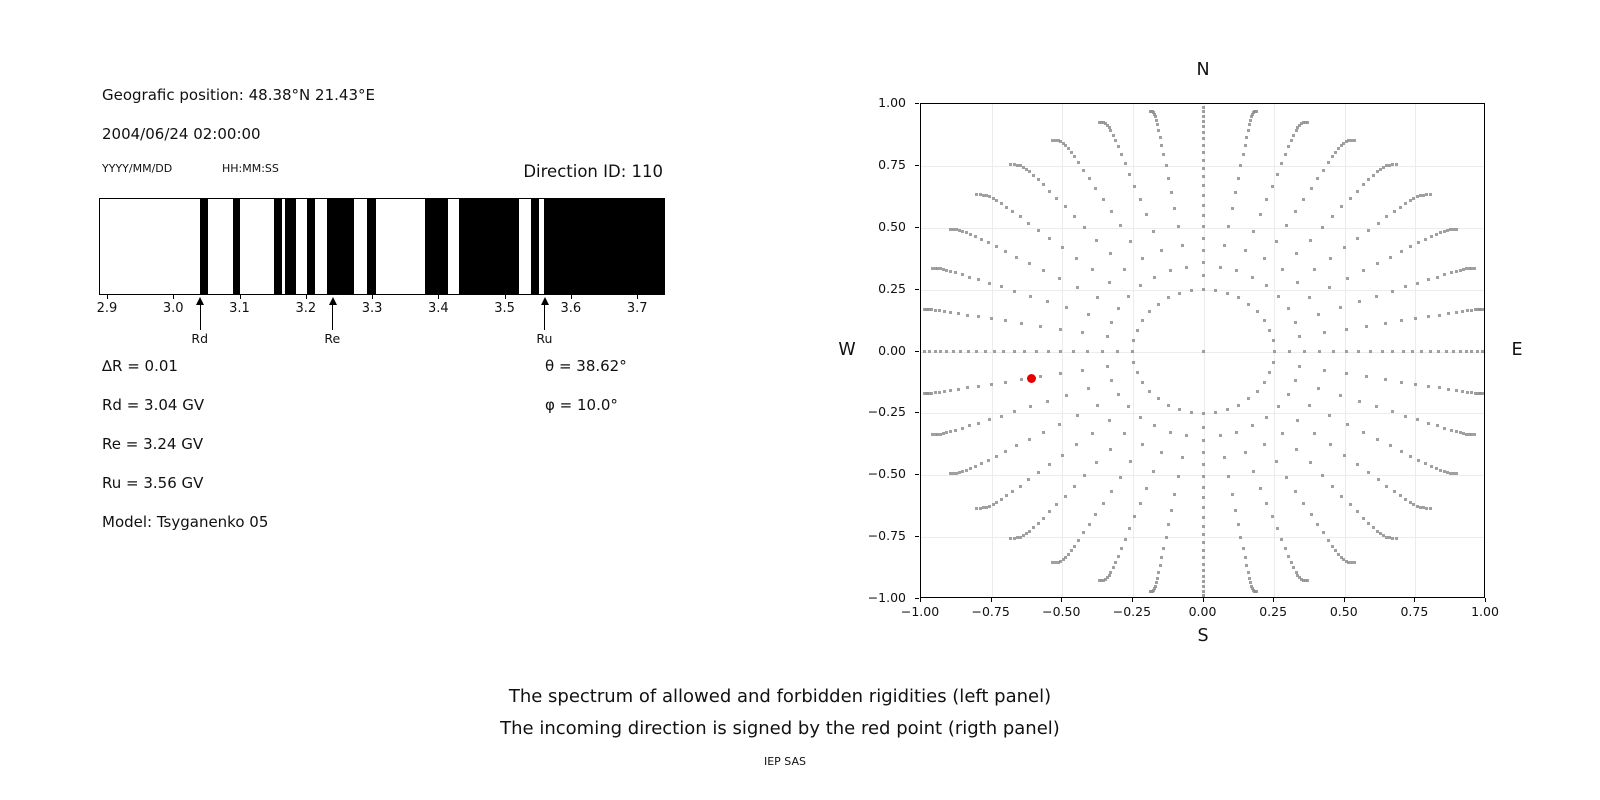  What do you see at coordinates (990, 611) in the screenshot?
I see `x-tick-label: −0.75` at bounding box center [990, 611].